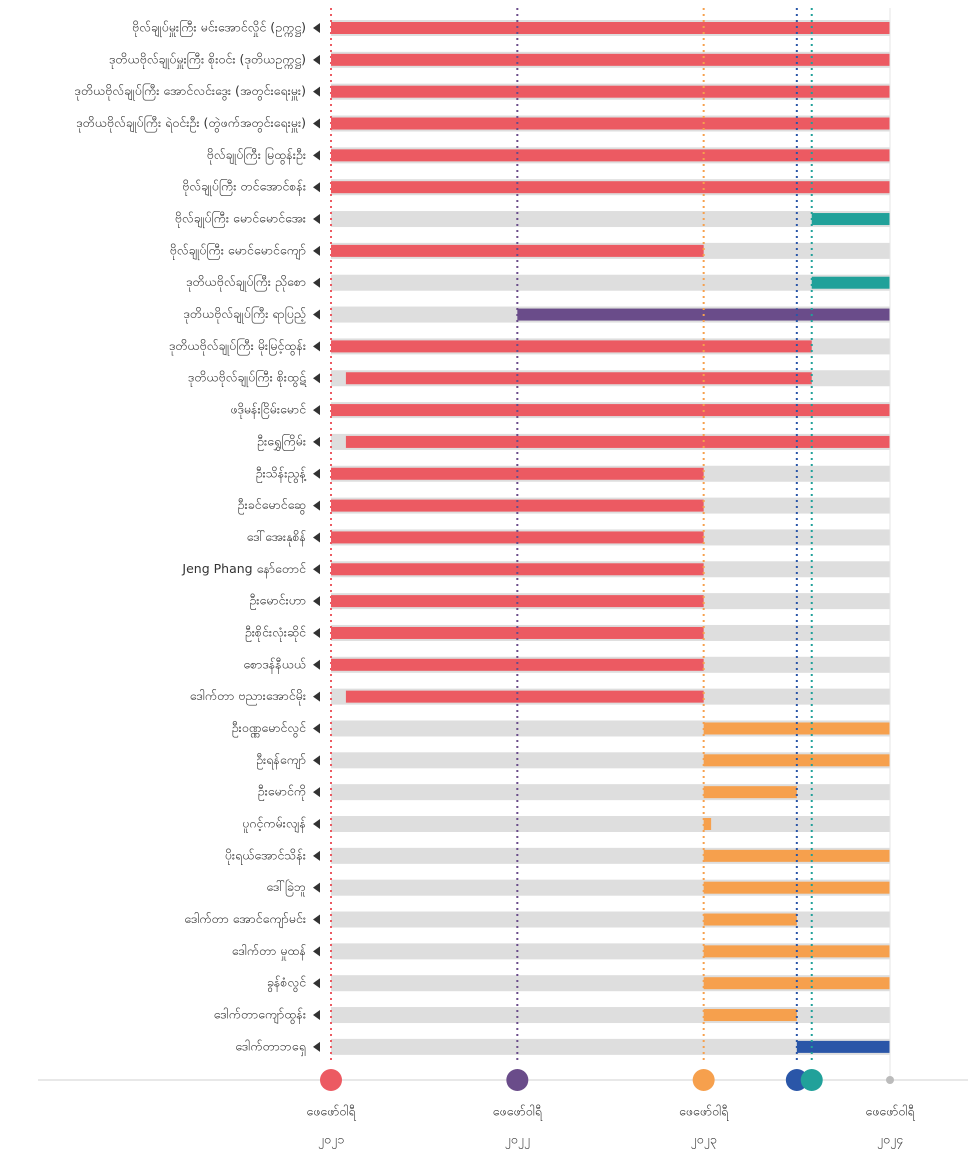 The width and height of the screenshot is (968, 1153). What do you see at coordinates (277, 538) in the screenshot?
I see `row-label: ဒေါ်အေးနုစိန်` at bounding box center [277, 538].